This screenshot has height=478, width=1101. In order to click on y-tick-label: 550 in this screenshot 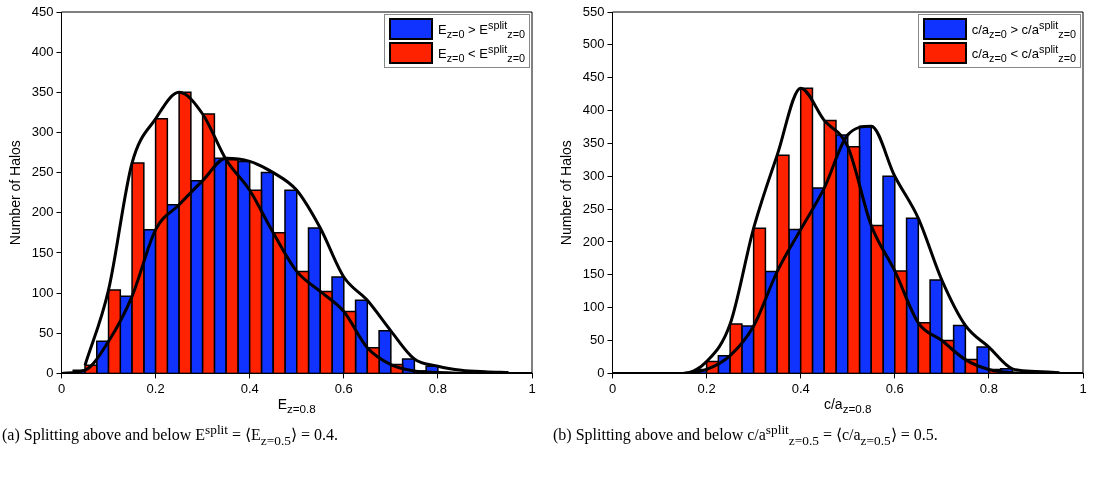, I will do `click(593, 11)`.